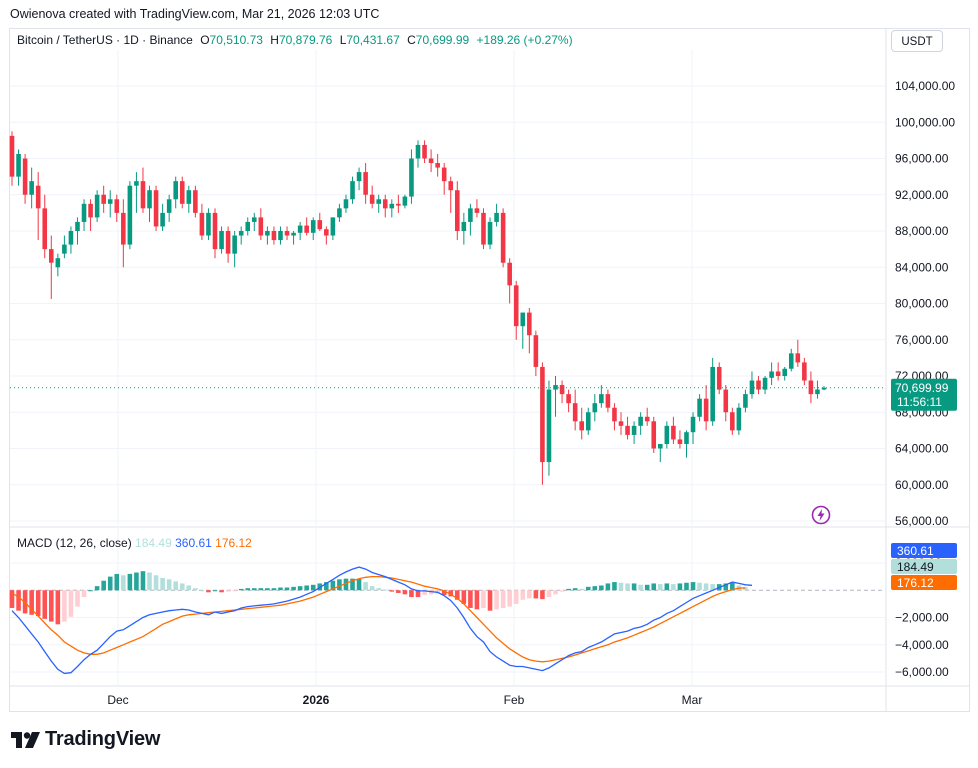  I want to click on lightning-icon, so click(821, 515).